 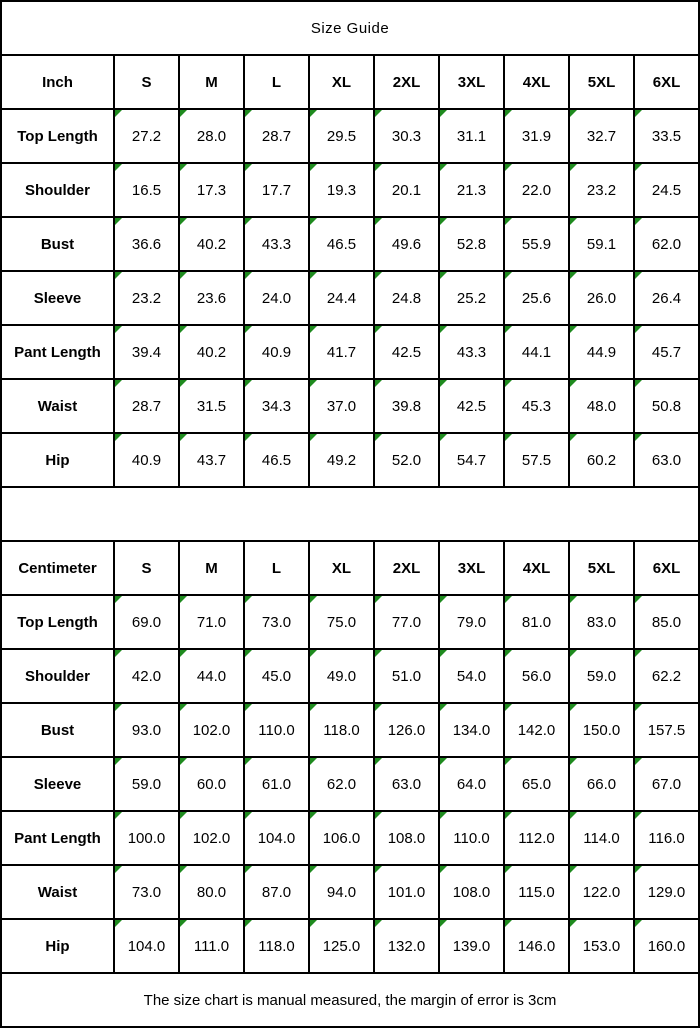 What do you see at coordinates (471, 946) in the screenshot?
I see `size-value-cell: 139.0` at bounding box center [471, 946].